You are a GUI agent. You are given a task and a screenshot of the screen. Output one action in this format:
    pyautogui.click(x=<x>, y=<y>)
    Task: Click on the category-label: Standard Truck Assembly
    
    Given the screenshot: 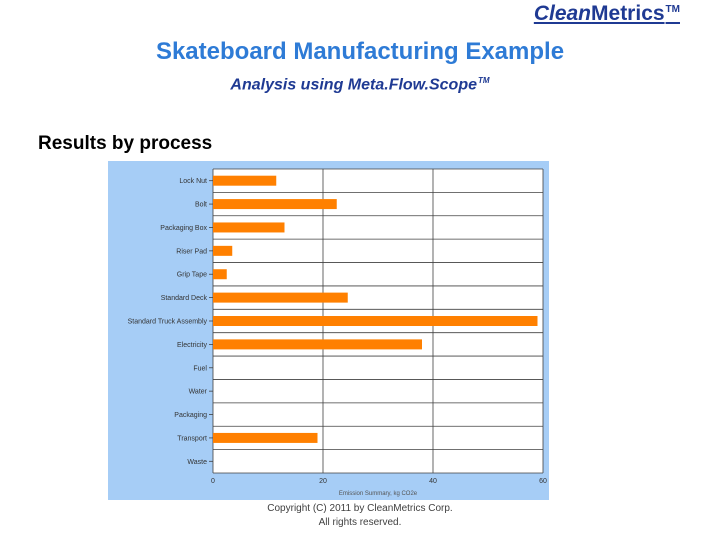 What is the action you would take?
    pyautogui.click(x=168, y=322)
    